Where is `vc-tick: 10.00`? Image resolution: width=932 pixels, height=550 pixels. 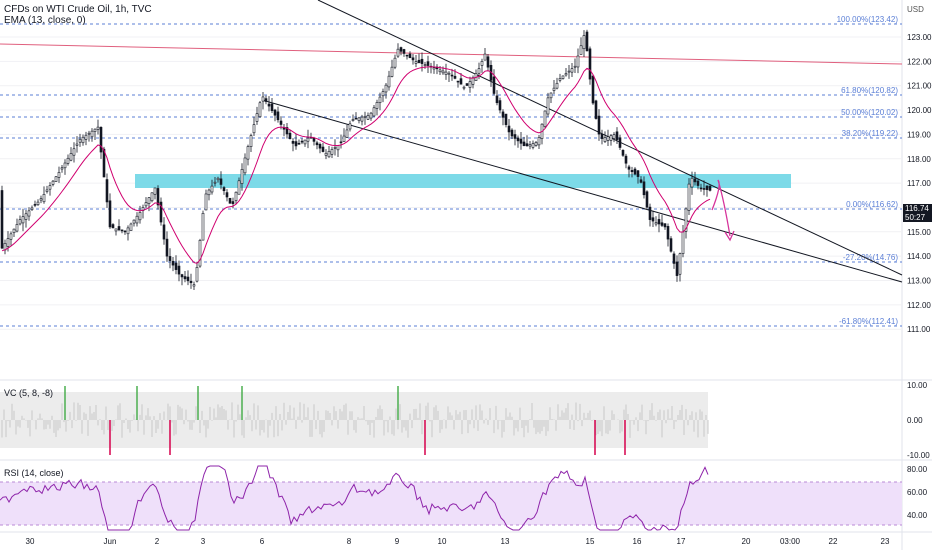
vc-tick: 10.00 is located at coordinates (917, 385).